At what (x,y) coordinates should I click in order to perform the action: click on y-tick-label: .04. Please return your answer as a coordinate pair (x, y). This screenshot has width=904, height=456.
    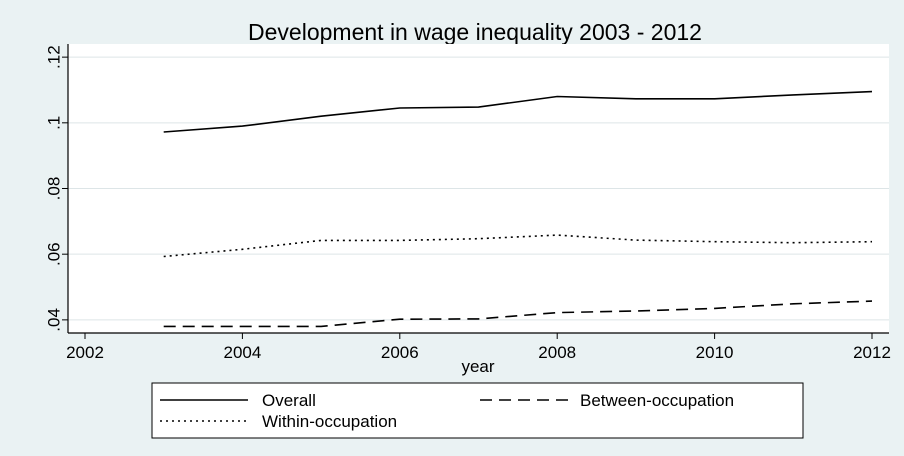
    Looking at the image, I should click on (54, 320).